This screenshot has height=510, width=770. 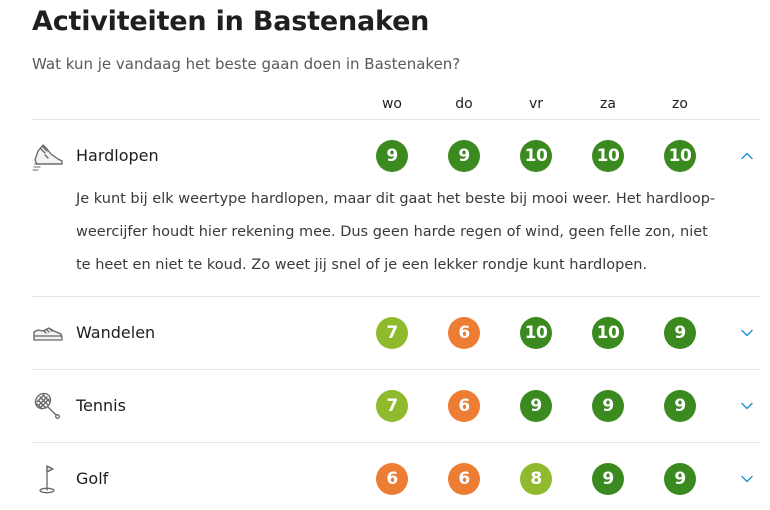 What do you see at coordinates (101, 405) in the screenshot?
I see `activity-name: Tennis` at bounding box center [101, 405].